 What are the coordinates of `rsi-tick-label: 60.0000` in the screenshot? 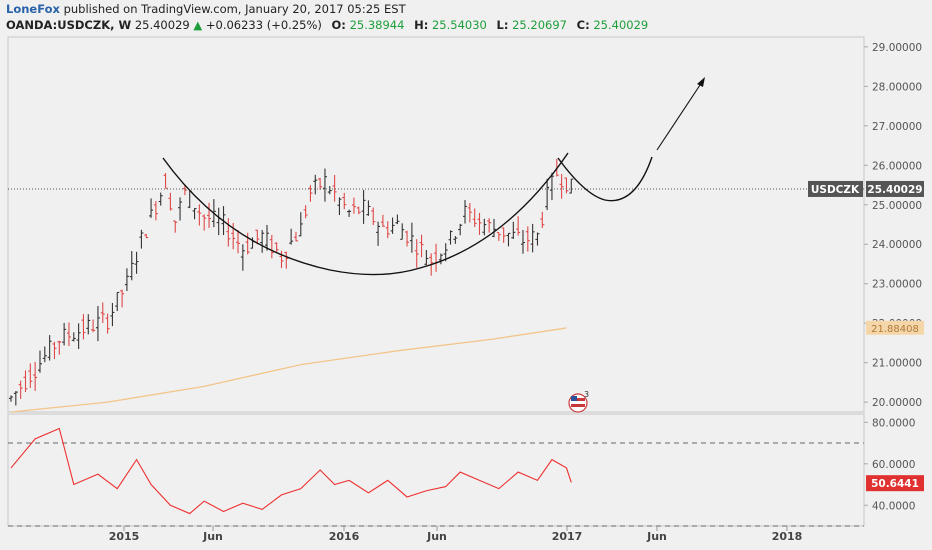 It's located at (893, 465).